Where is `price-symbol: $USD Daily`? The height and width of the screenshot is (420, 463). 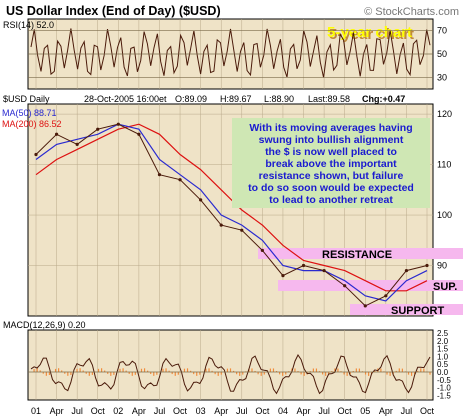
price-symbol: $USD Daily is located at coordinates (26, 99).